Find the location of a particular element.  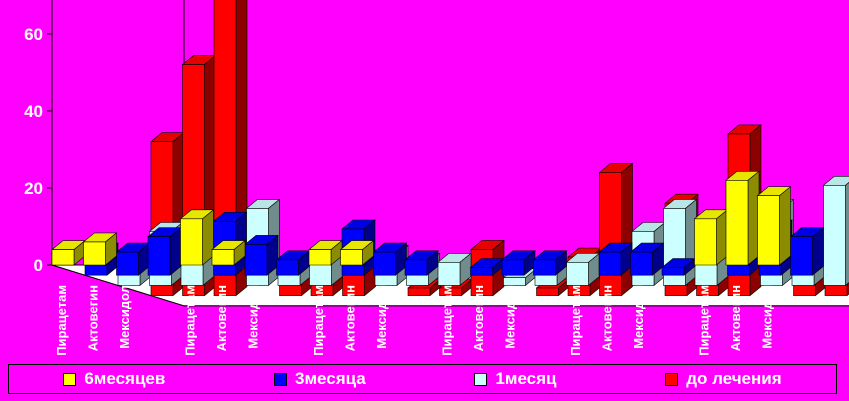

legend-item-before-treatment: до лечения is located at coordinates (723, 379).